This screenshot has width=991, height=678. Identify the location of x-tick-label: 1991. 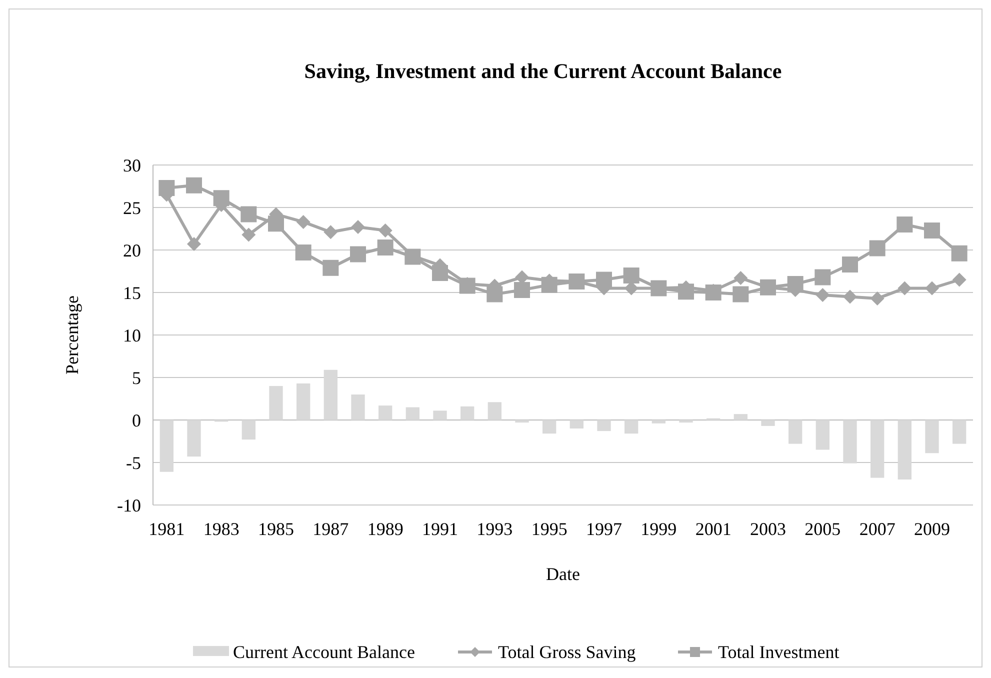
(440, 529).